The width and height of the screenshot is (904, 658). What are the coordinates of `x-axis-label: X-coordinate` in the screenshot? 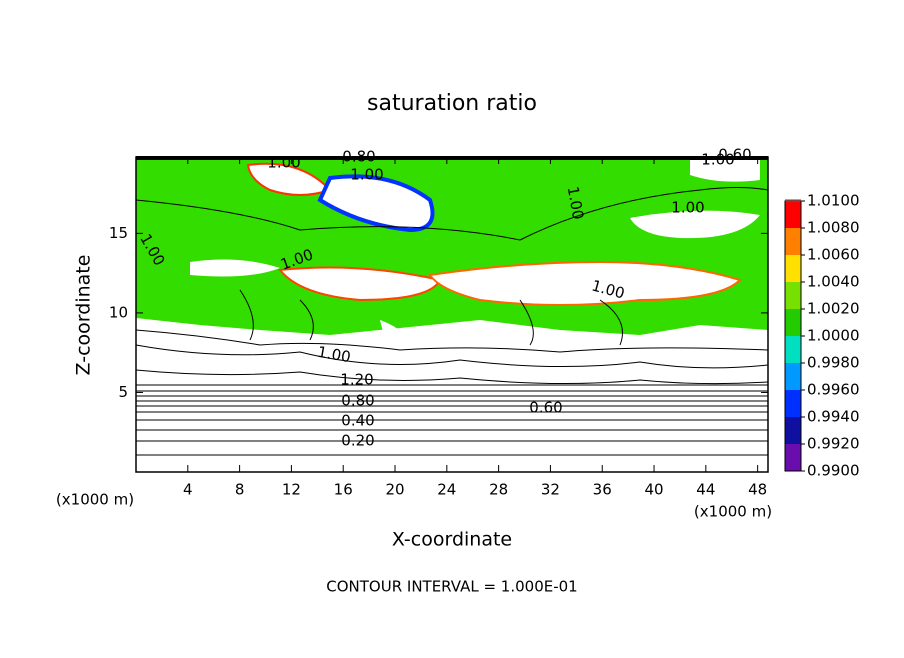 It's located at (452, 540).